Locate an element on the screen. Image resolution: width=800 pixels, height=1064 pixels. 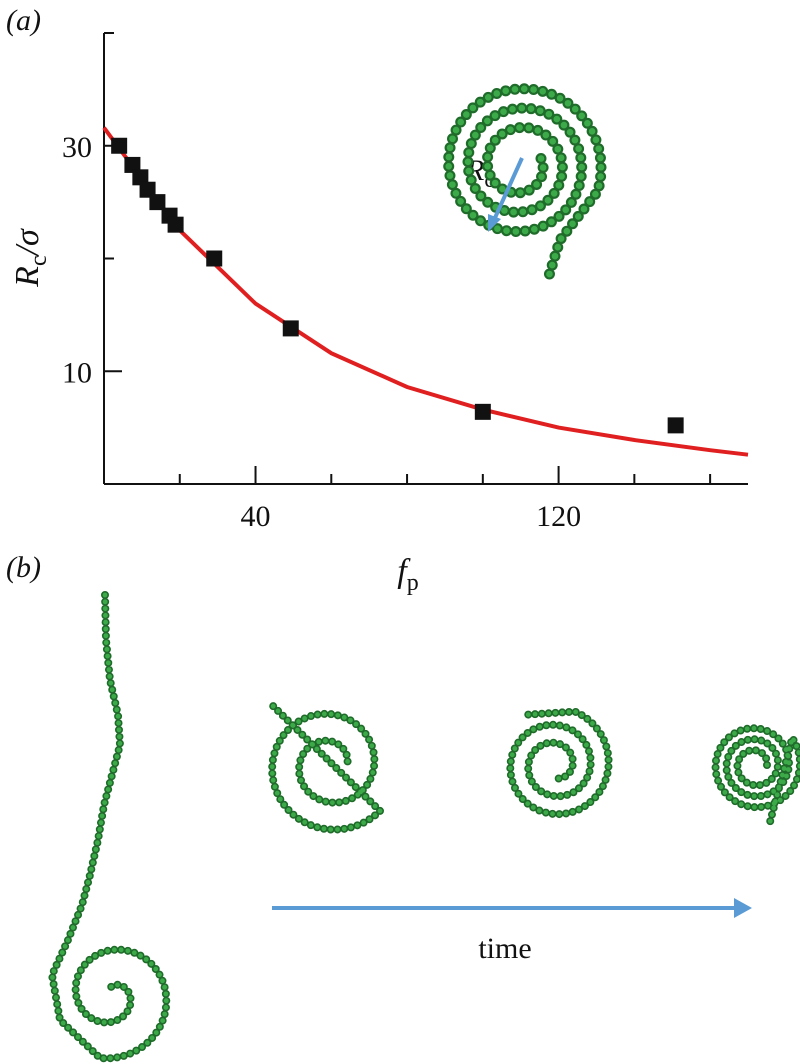
y-label-rest: /σ is located at coordinates (27, 242).